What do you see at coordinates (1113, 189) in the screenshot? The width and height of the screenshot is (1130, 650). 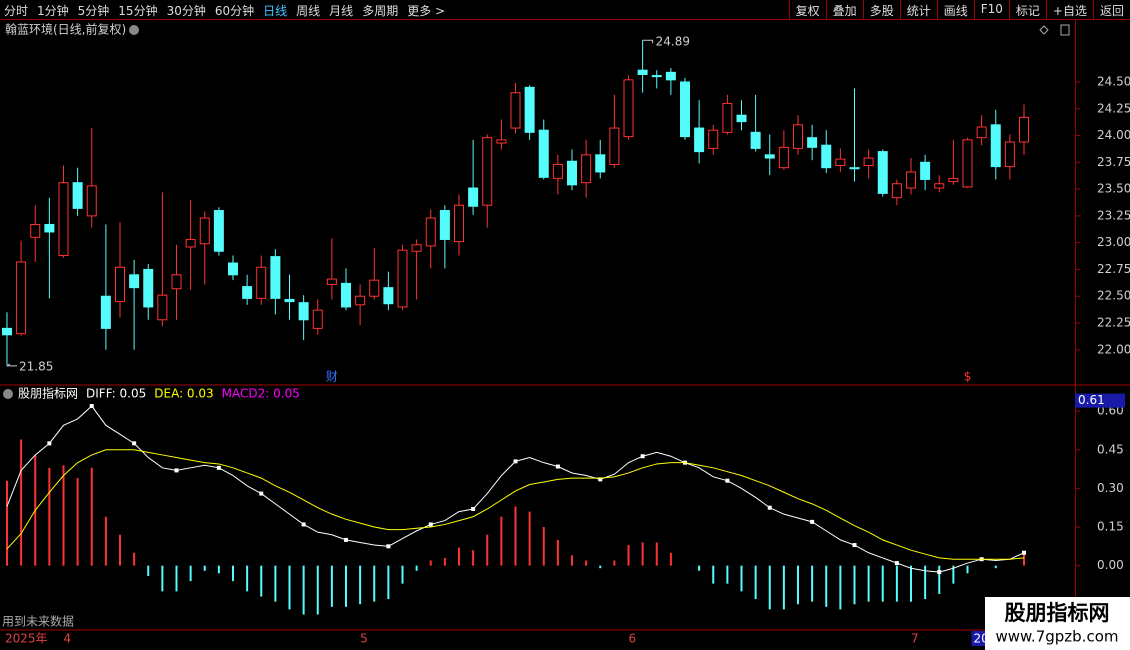 I see `y-tick-label: 23.50` at bounding box center [1113, 189].